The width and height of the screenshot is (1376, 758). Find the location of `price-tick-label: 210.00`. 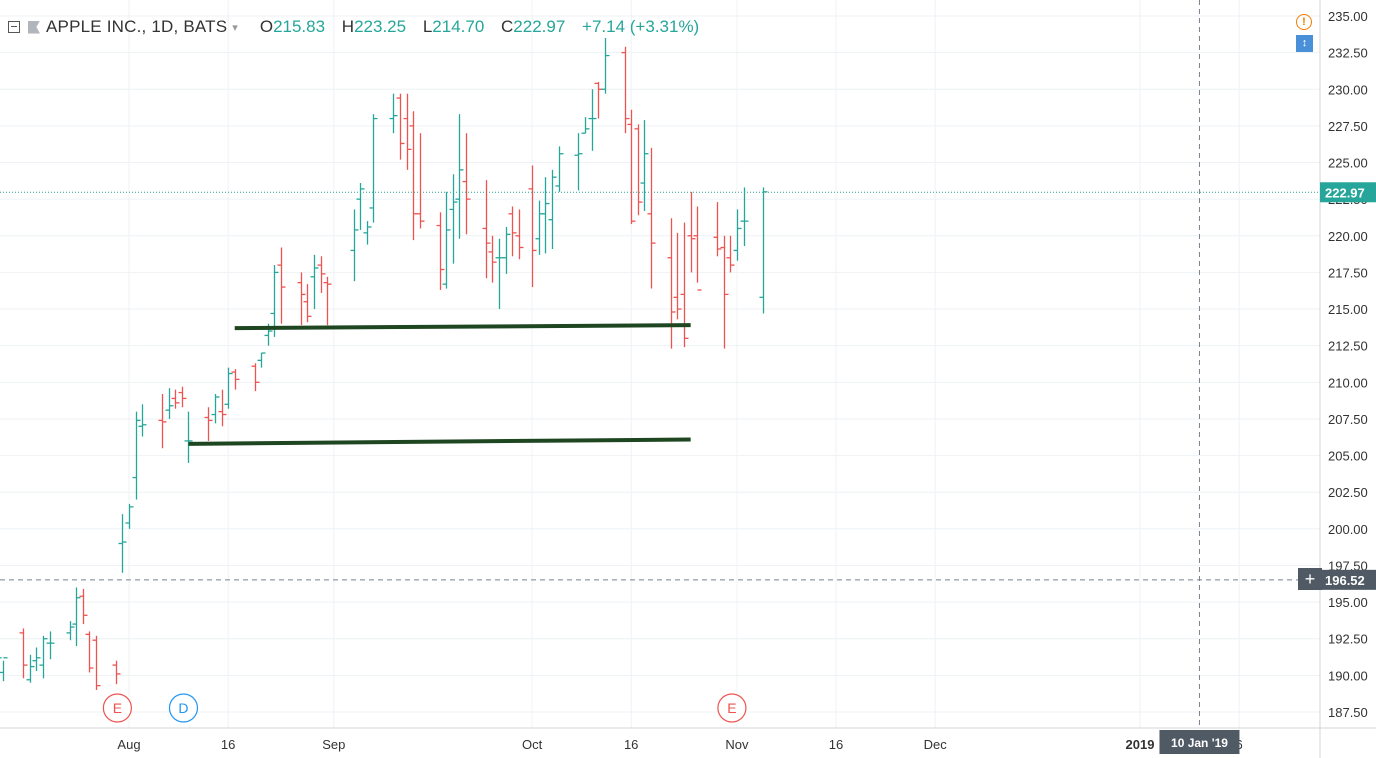

price-tick-label: 210.00 is located at coordinates (1348, 382).